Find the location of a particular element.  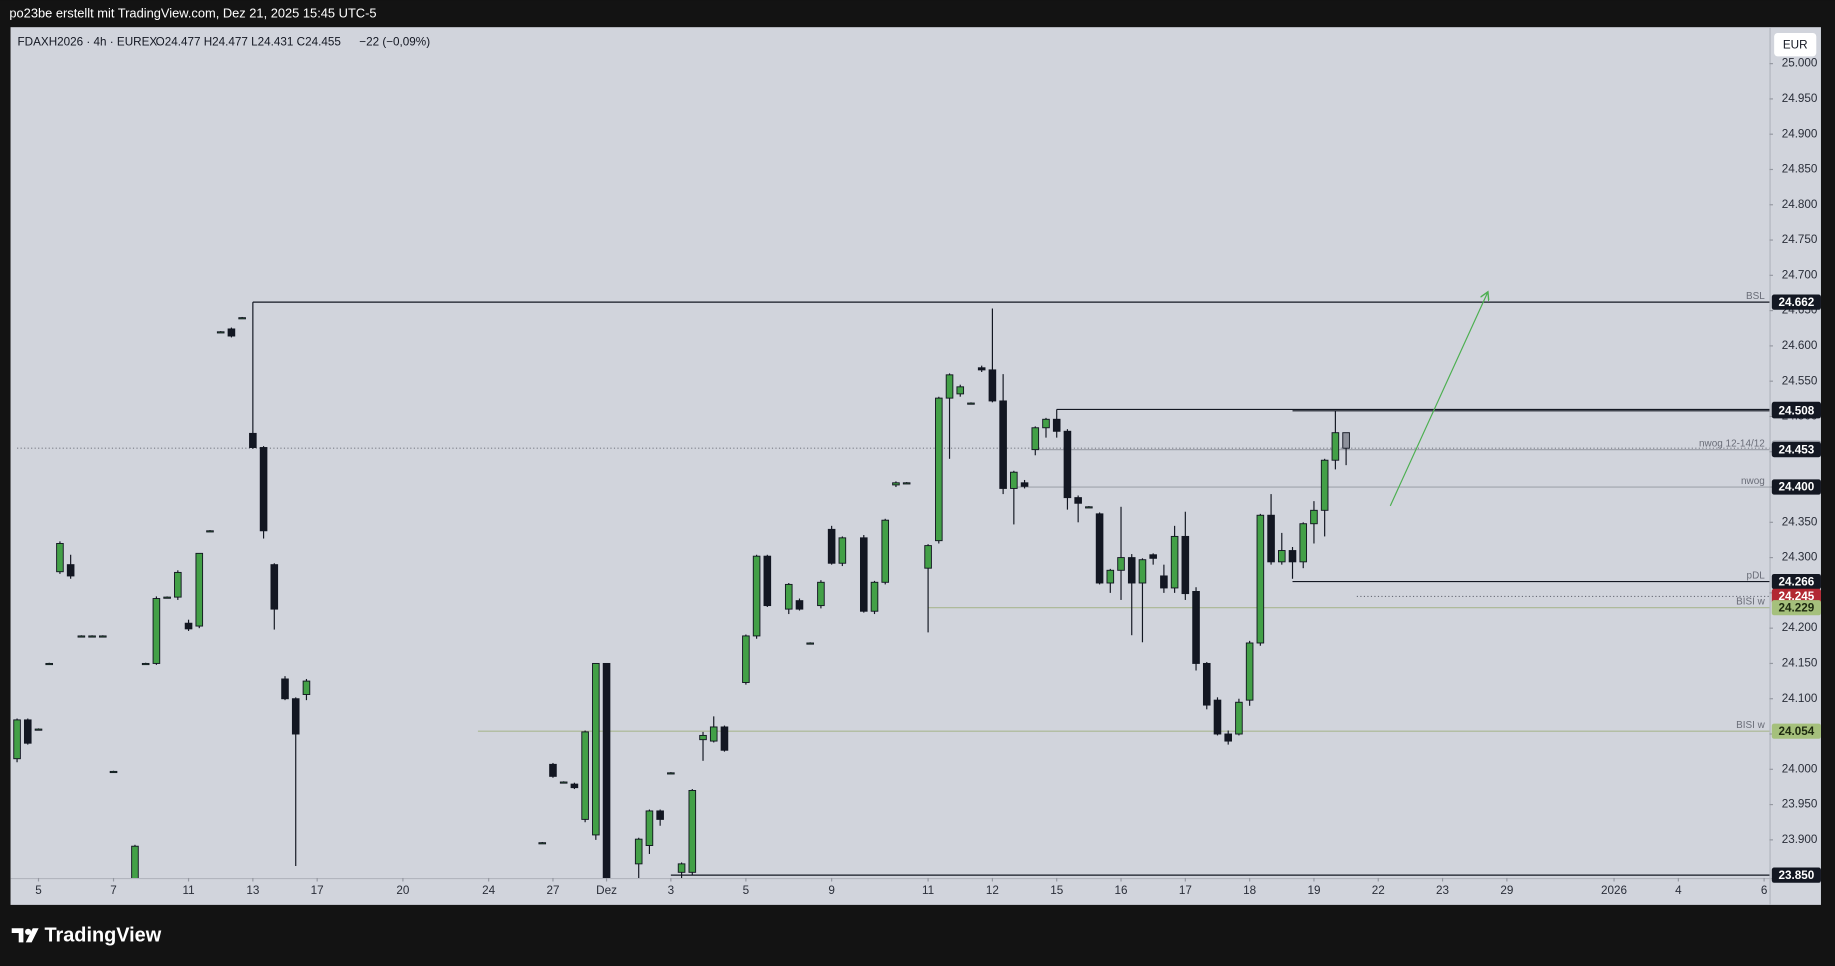

legend-ohlc: O24.477 H24.477 L24.431 C24.455 is located at coordinates (249, 41).